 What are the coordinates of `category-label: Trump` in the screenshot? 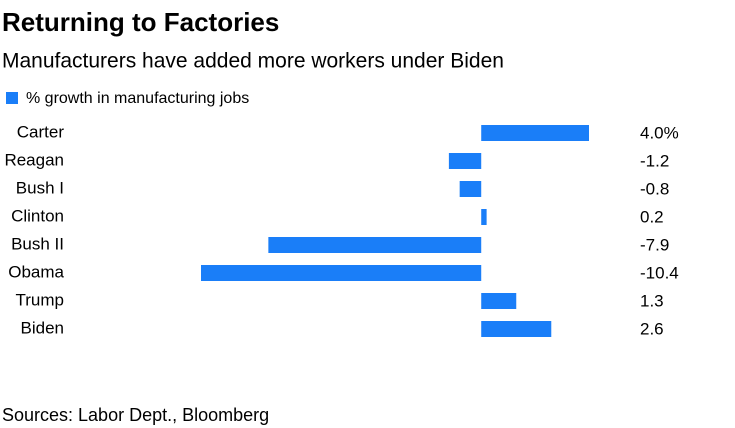 It's located at (40, 299).